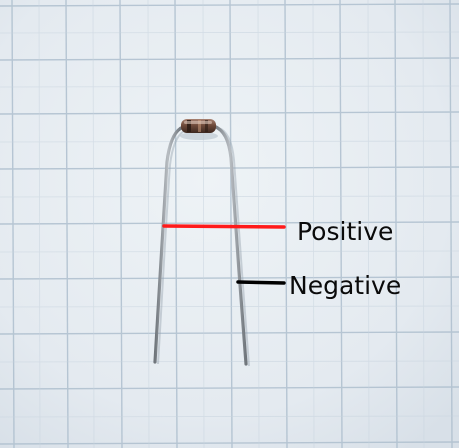 Image resolution: width=459 pixels, height=448 pixels. Describe the element at coordinates (203, 247) in the screenshot. I see `lead-shadows` at that location.